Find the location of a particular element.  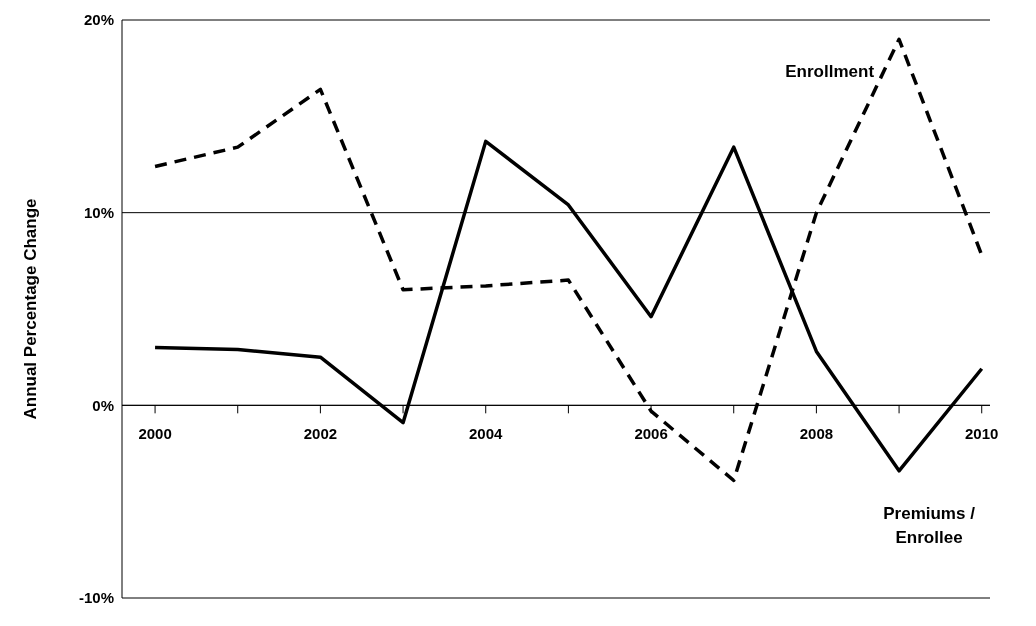

y-tick-label: 10% is located at coordinates (98, 212).